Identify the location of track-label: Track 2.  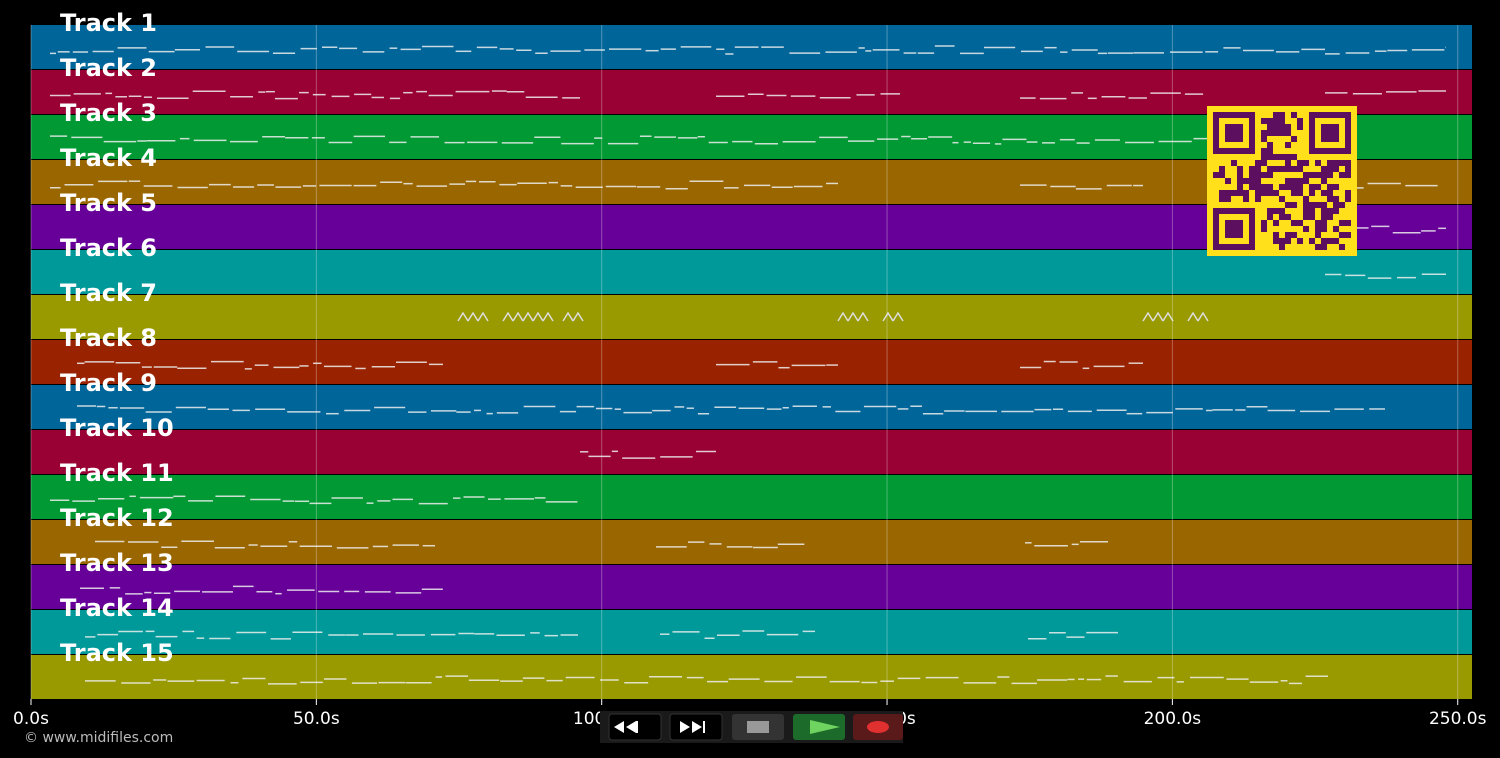
(108, 68).